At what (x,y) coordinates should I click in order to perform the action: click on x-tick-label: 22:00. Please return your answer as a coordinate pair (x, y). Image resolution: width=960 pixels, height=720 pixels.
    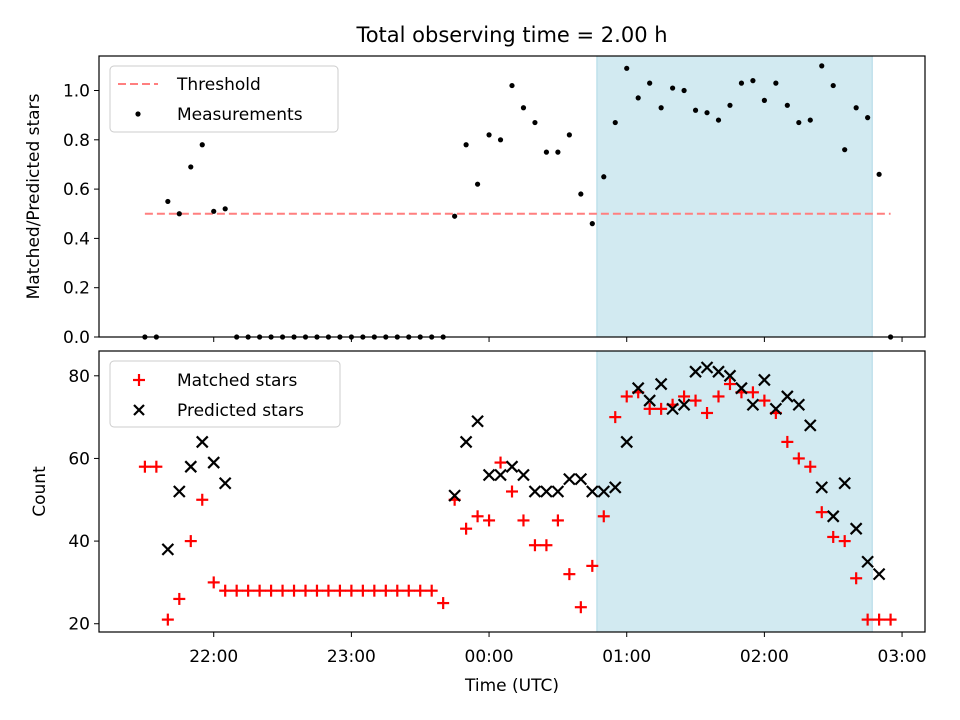
    Looking at the image, I should click on (213, 657).